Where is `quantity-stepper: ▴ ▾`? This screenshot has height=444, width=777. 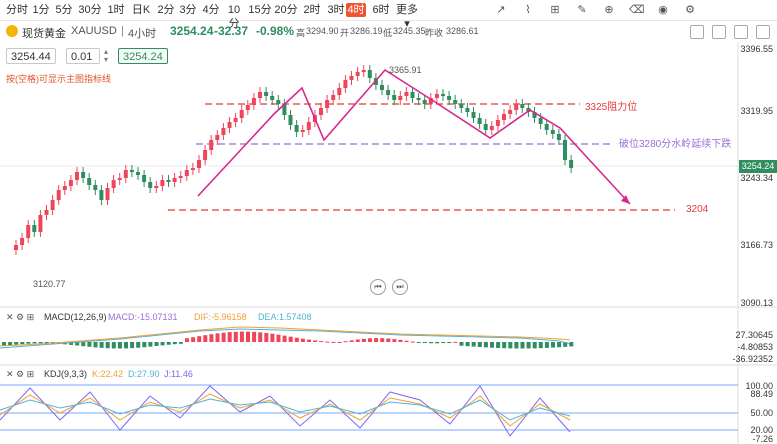 quantity-stepper: ▴ ▾ is located at coordinates (105, 55).